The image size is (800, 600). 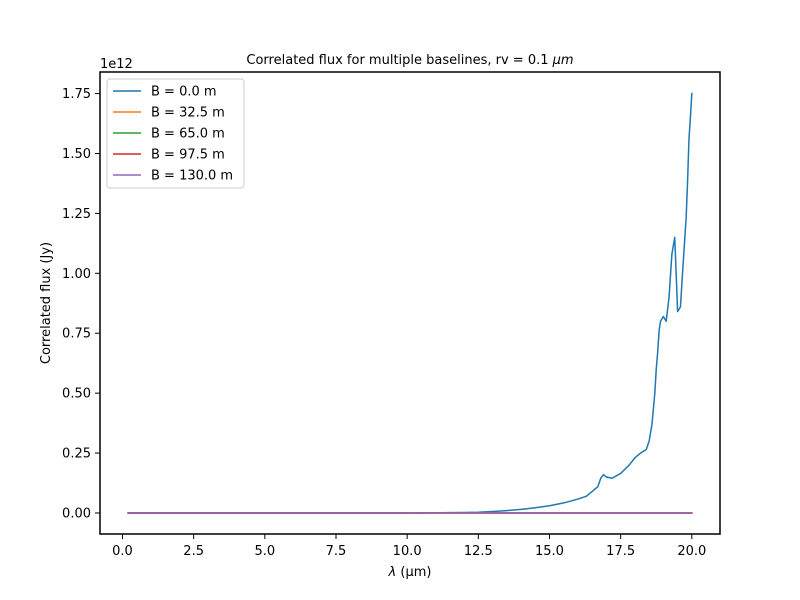 I want to click on legend-label-0: B = 0.0 m, so click(x=184, y=92).